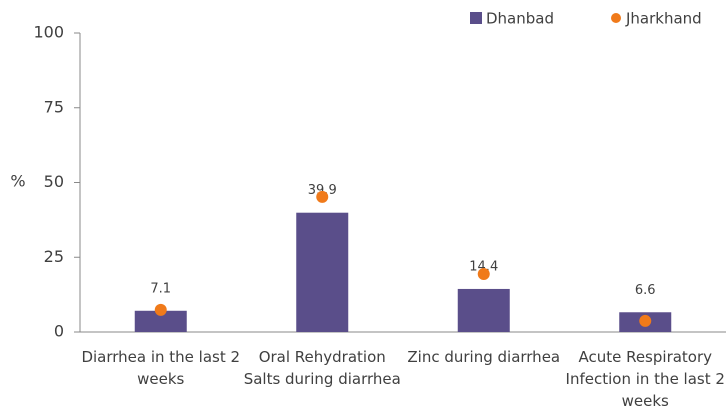  Describe the element at coordinates (54, 256) in the screenshot. I see `y-tick-label: 25` at that location.